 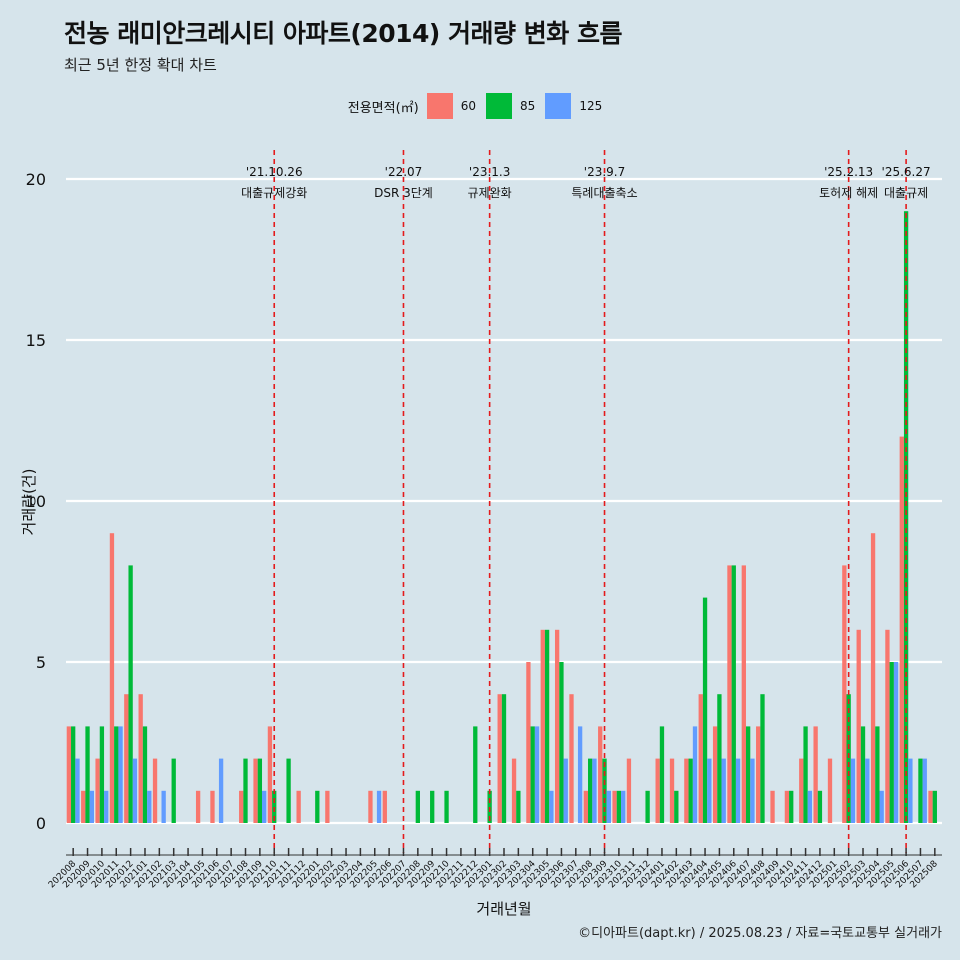 I want to click on legend-label-85: 85, so click(x=528, y=106).